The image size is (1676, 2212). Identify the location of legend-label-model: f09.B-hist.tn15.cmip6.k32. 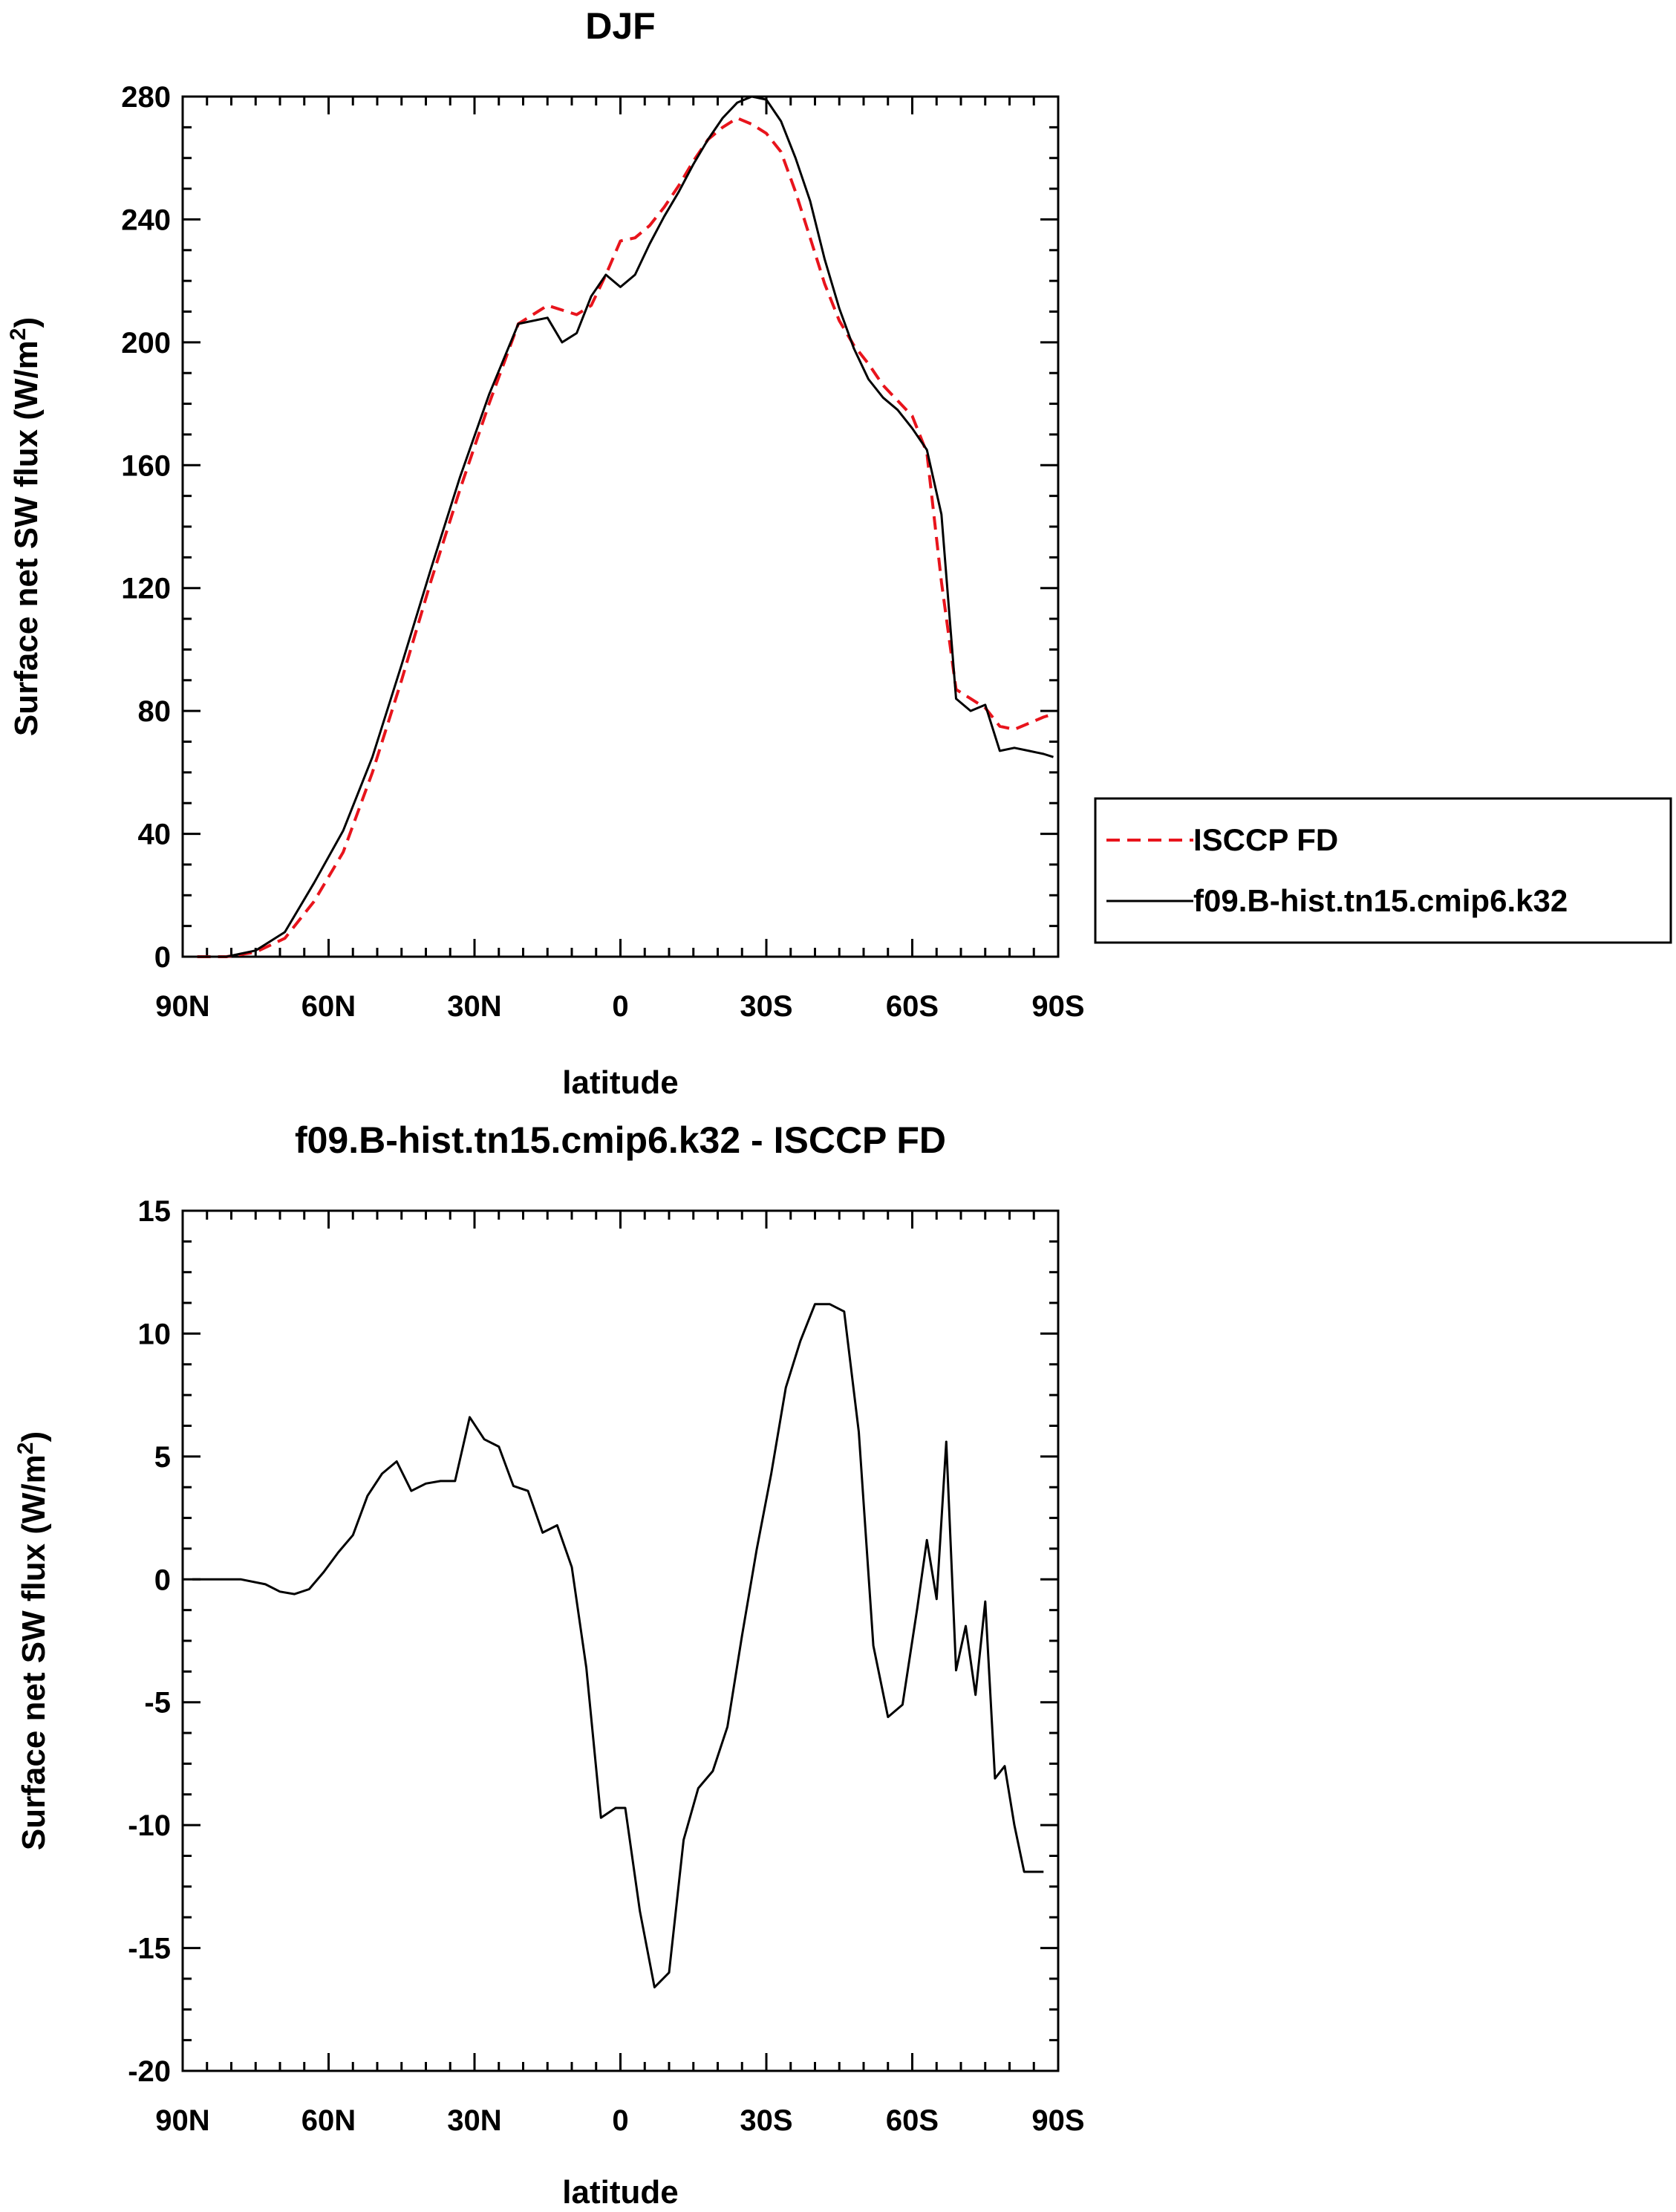
(1380, 901).